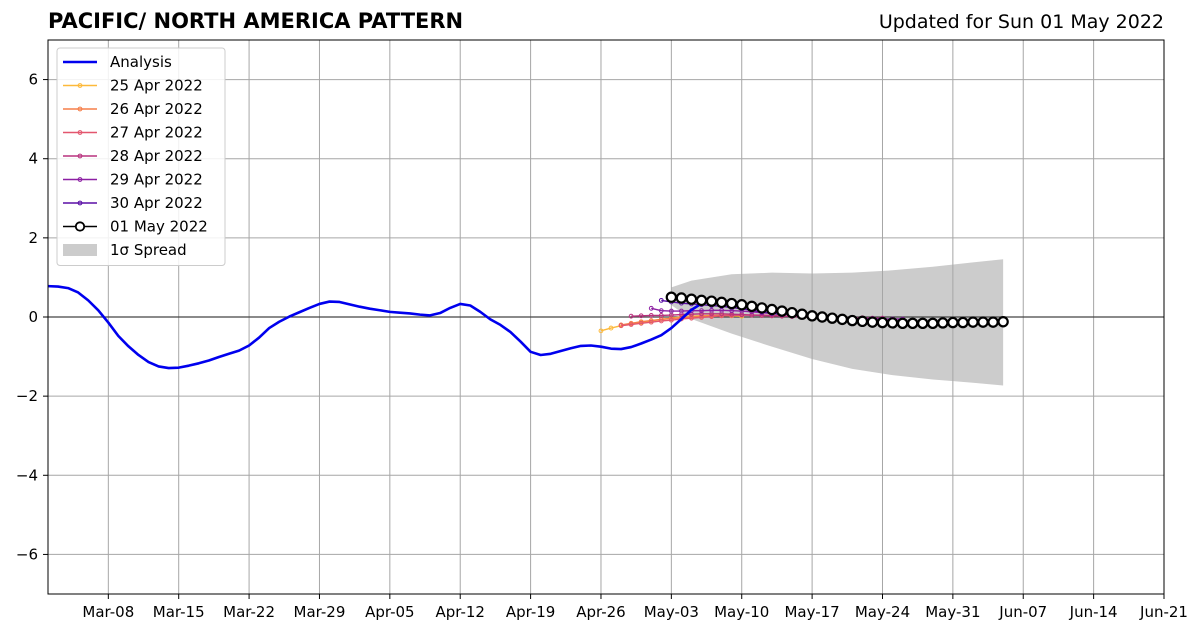 Image resolution: width=1202 pixels, height=633 pixels. I want to click on spread-band, so click(837, 322).